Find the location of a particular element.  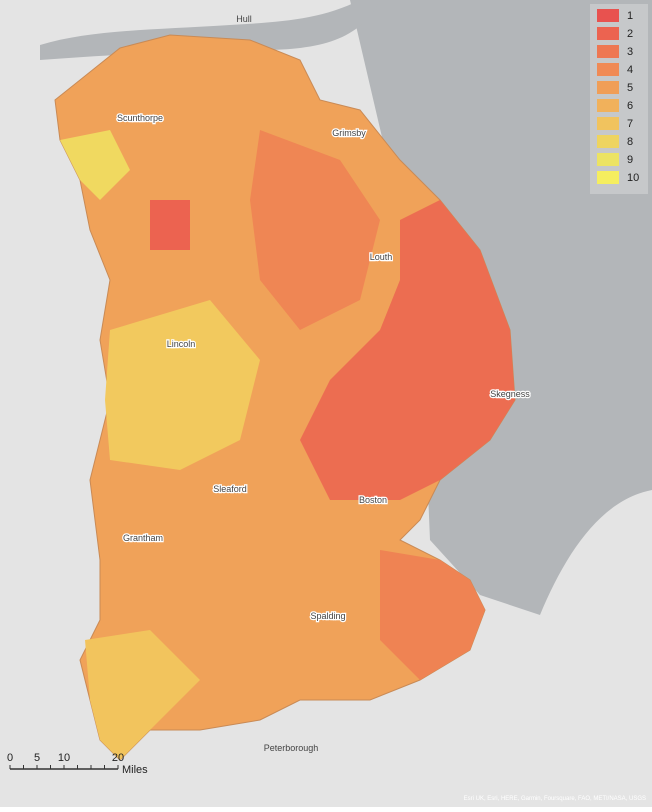

place-label: Sleaford is located at coordinates (230, 489).